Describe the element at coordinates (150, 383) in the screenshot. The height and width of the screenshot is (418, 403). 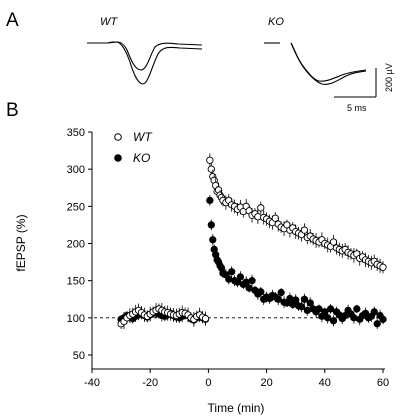
I see `x-tick-label: -20` at that location.